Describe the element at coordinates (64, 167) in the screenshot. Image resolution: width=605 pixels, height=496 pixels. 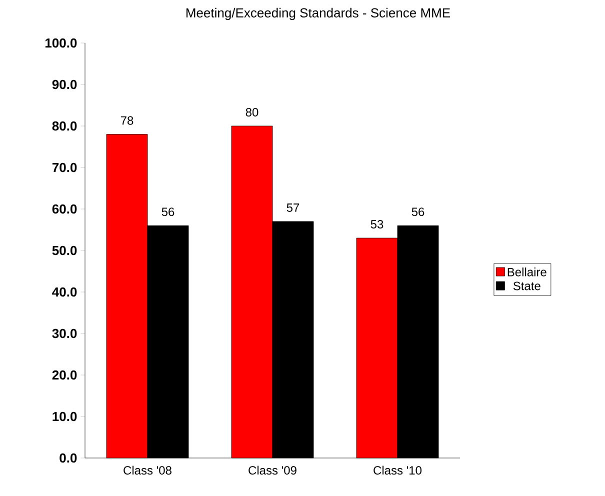
I see `y-tick-label: 70.0` at that location.